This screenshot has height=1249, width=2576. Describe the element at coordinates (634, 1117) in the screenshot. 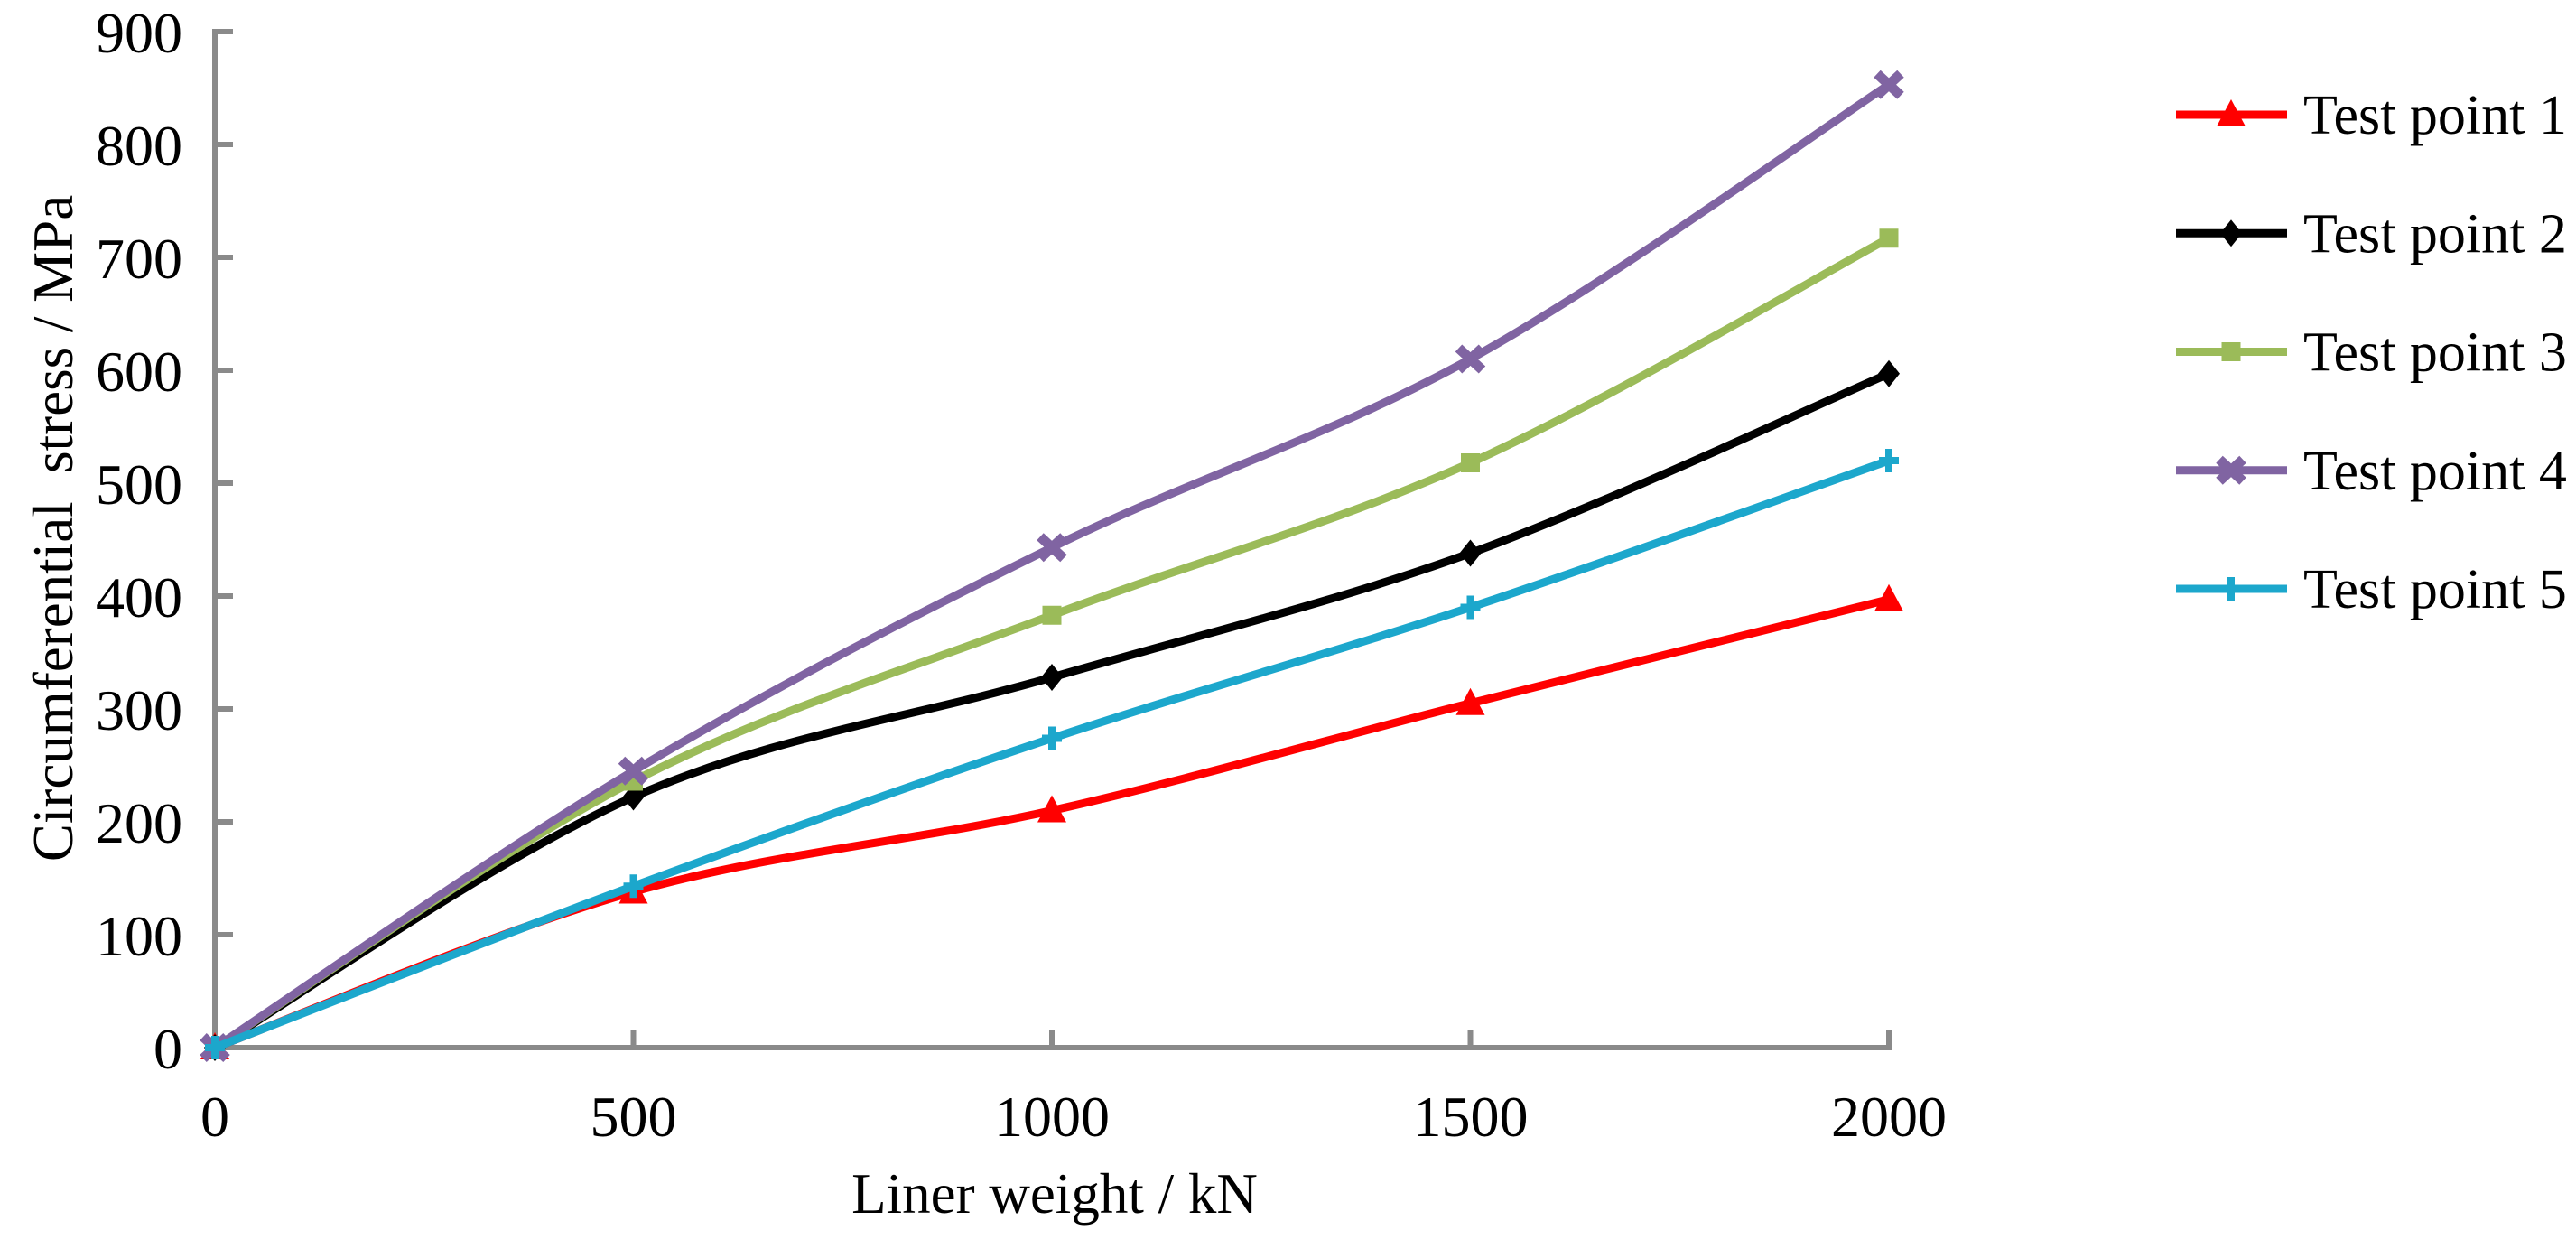

I see `x-tick-label-500: 500` at that location.